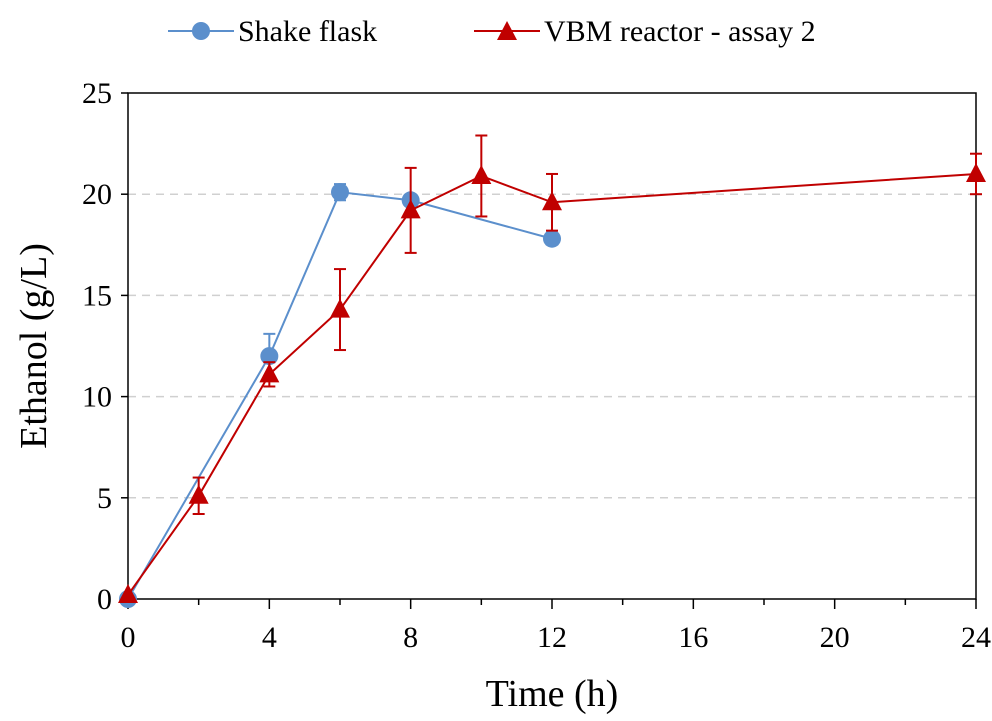  What do you see at coordinates (201, 31) in the screenshot?
I see `legend-marker-circle-icon` at bounding box center [201, 31].